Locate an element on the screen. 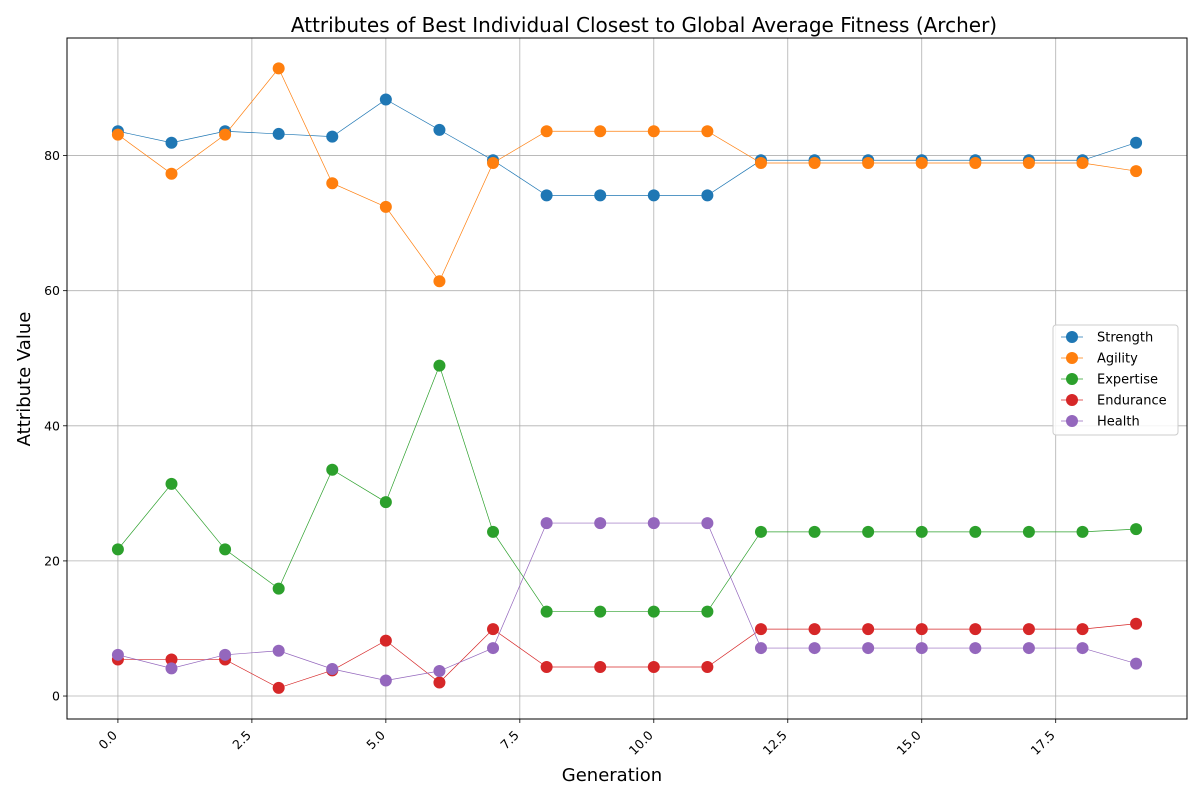 The width and height of the screenshot is (1200, 800). y-tick-label: 60 is located at coordinates (52, 290).